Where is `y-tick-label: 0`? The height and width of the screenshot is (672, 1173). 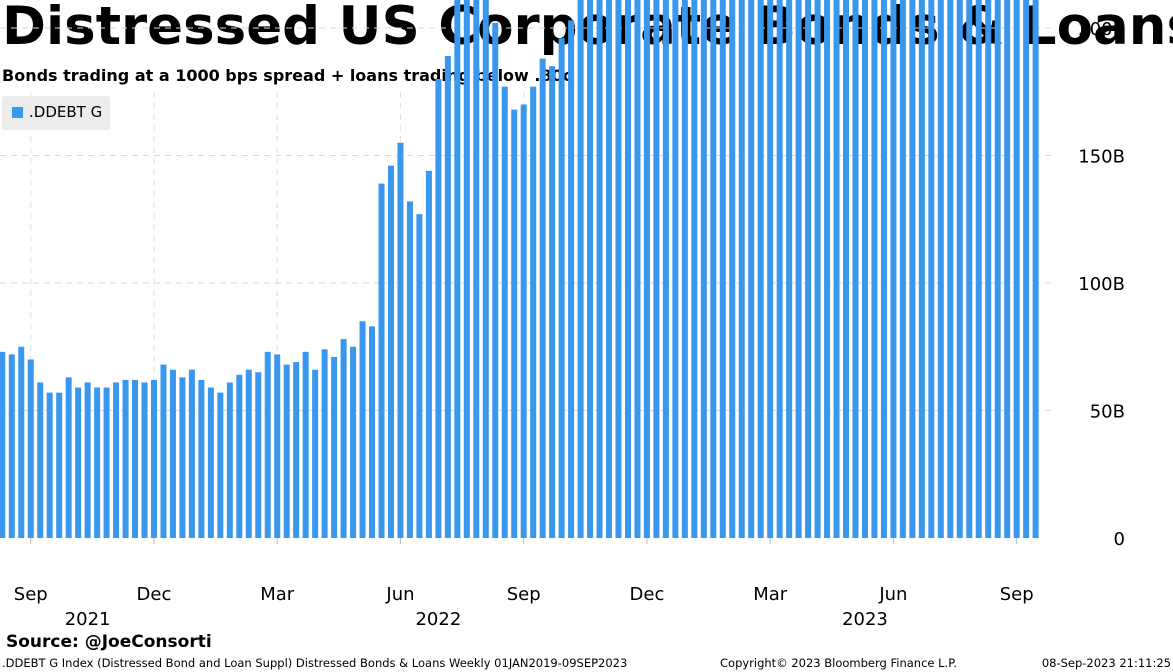
y-tick-label: 0 is located at coordinates (1119, 539).